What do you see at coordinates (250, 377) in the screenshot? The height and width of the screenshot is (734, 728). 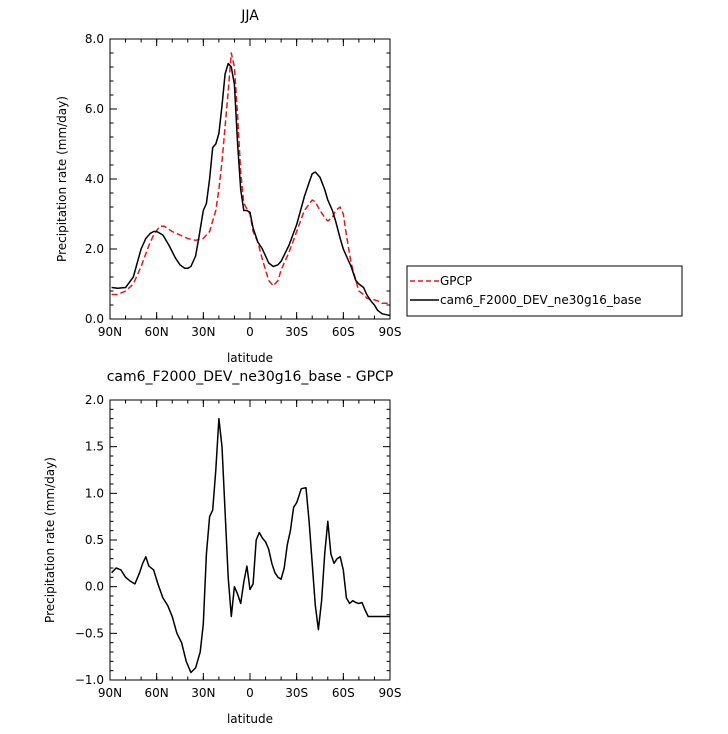 I see `bottom-chart-title: cam6_F2000_DEV_ne30g16_base - GPCP` at bounding box center [250, 377].